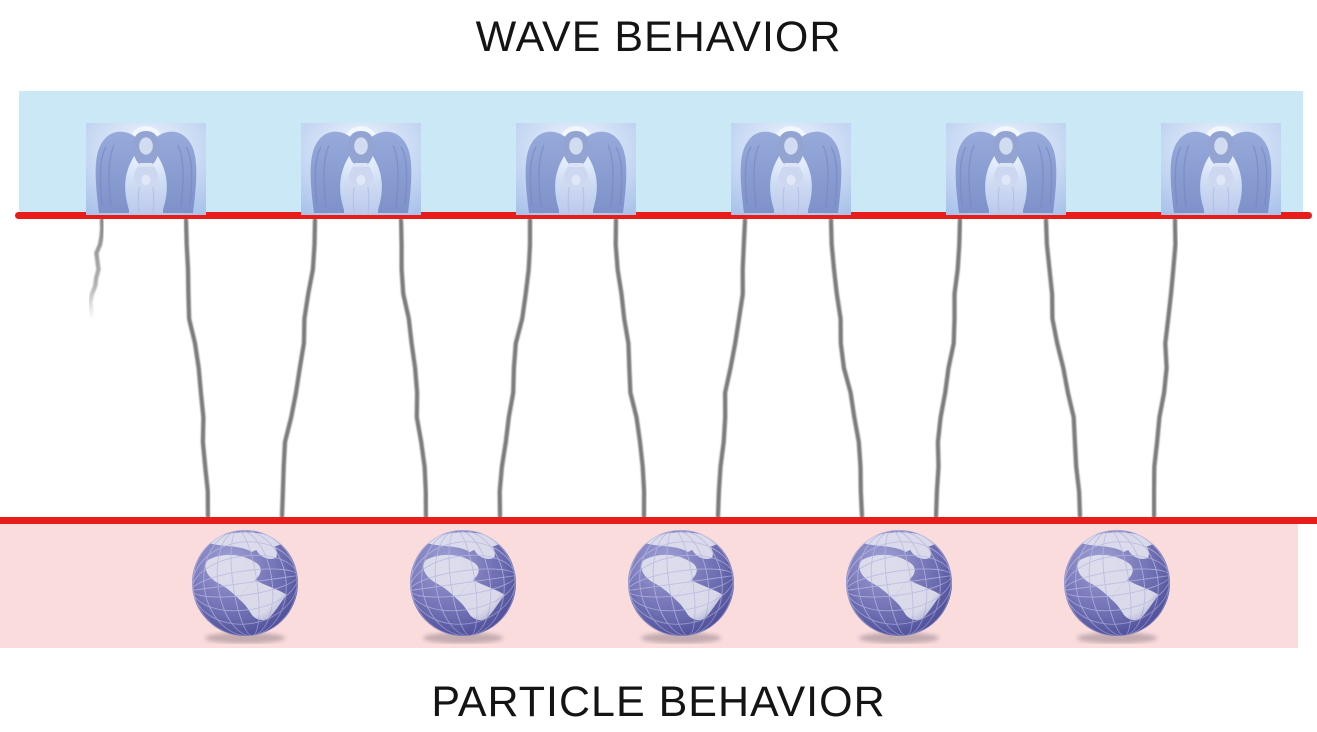 This screenshot has width=1317, height=732. Describe the element at coordinates (658, 520) in the screenshot. I see `bottom-boundary-line` at that location.